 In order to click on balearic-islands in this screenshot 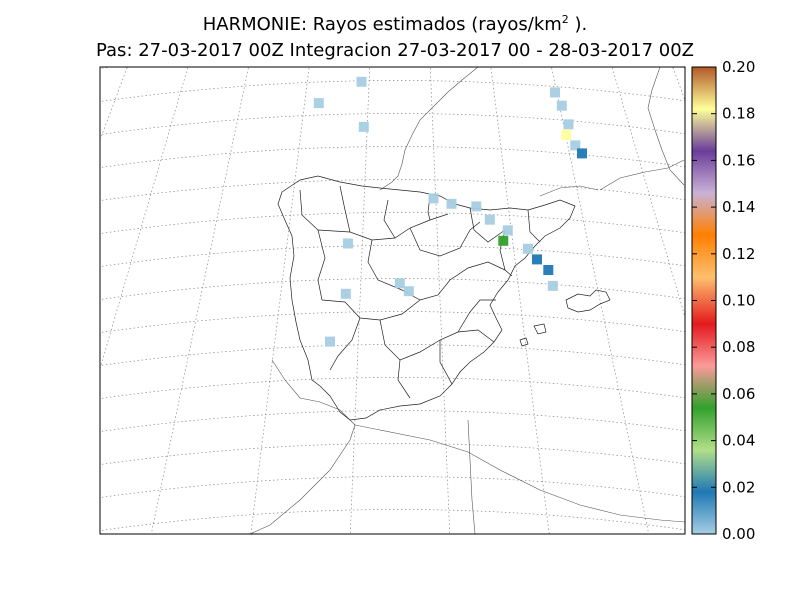, I will do `click(565, 318)`.